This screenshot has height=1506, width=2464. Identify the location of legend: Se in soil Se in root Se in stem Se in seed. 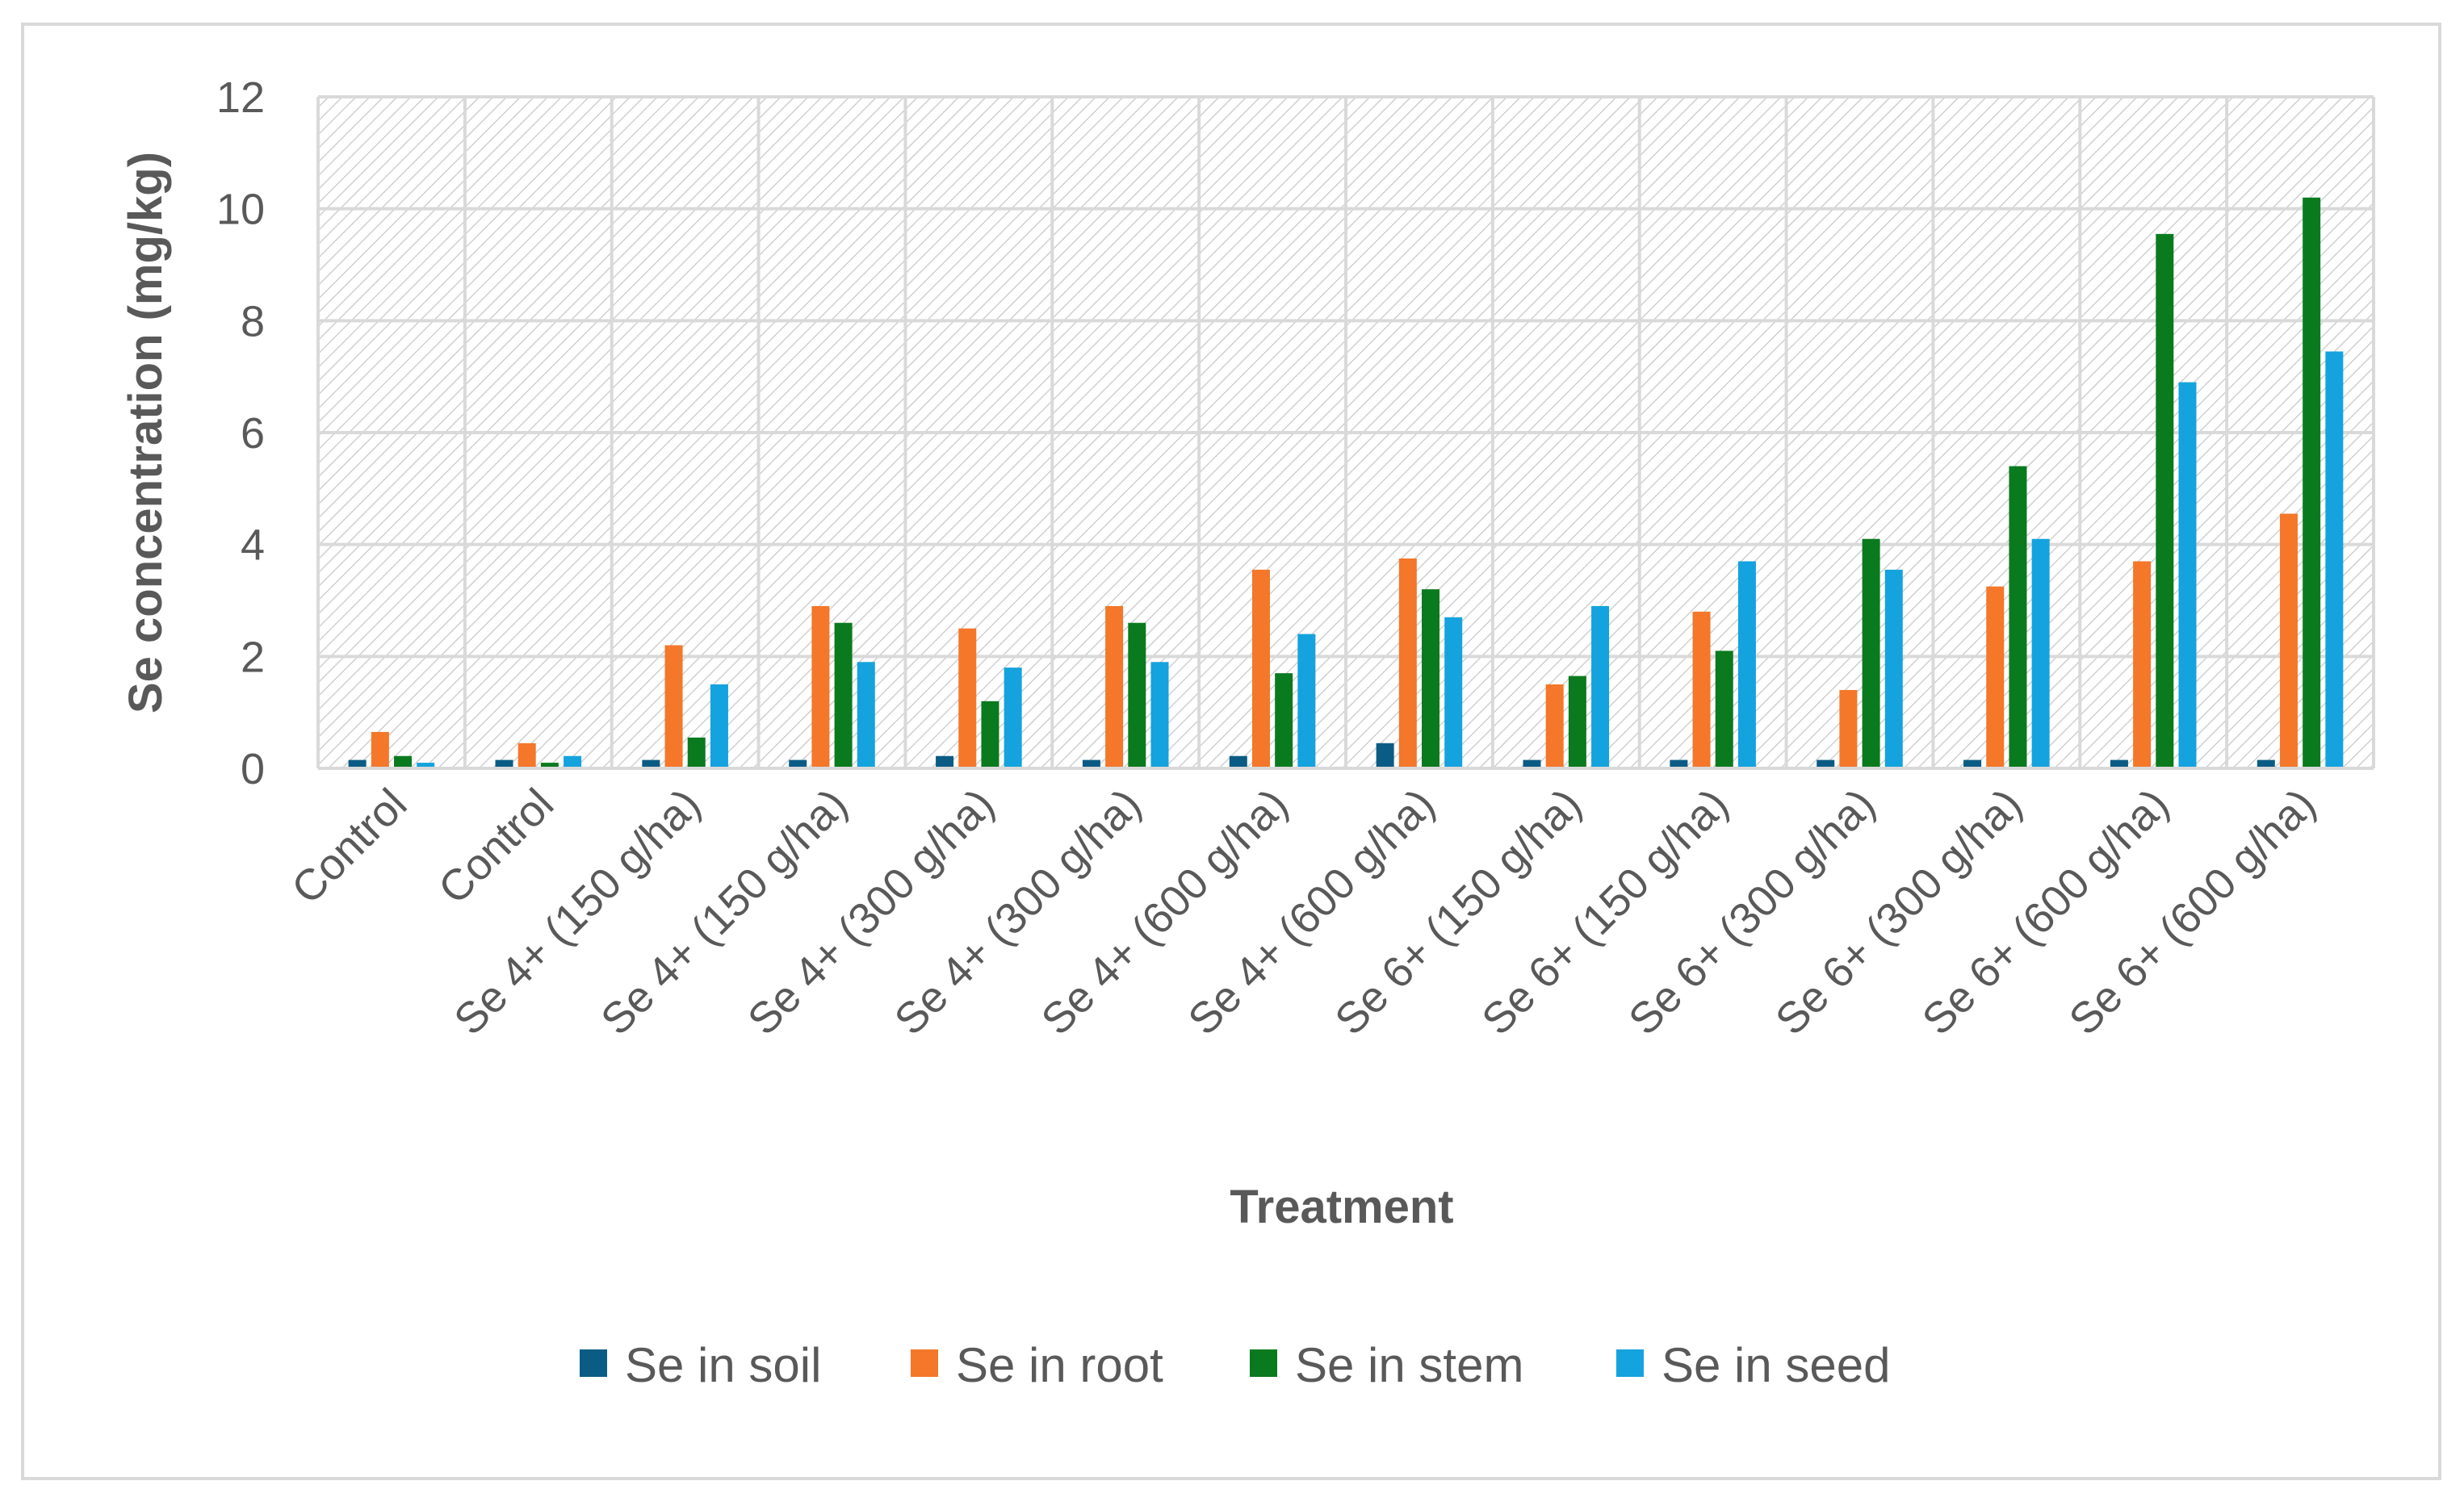
(1235, 1365).